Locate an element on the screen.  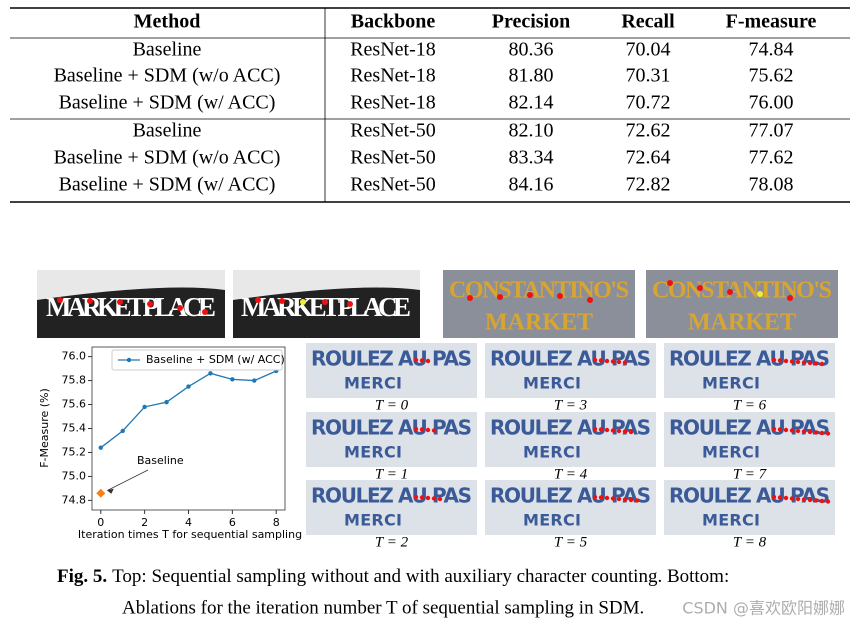
x-tick-label: 2 is located at coordinates (144, 522).